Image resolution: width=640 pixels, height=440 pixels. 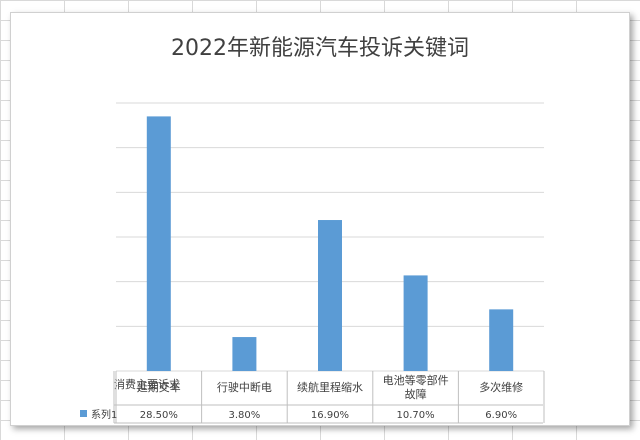 I want to click on category-label: 故障, so click(x=416, y=394).